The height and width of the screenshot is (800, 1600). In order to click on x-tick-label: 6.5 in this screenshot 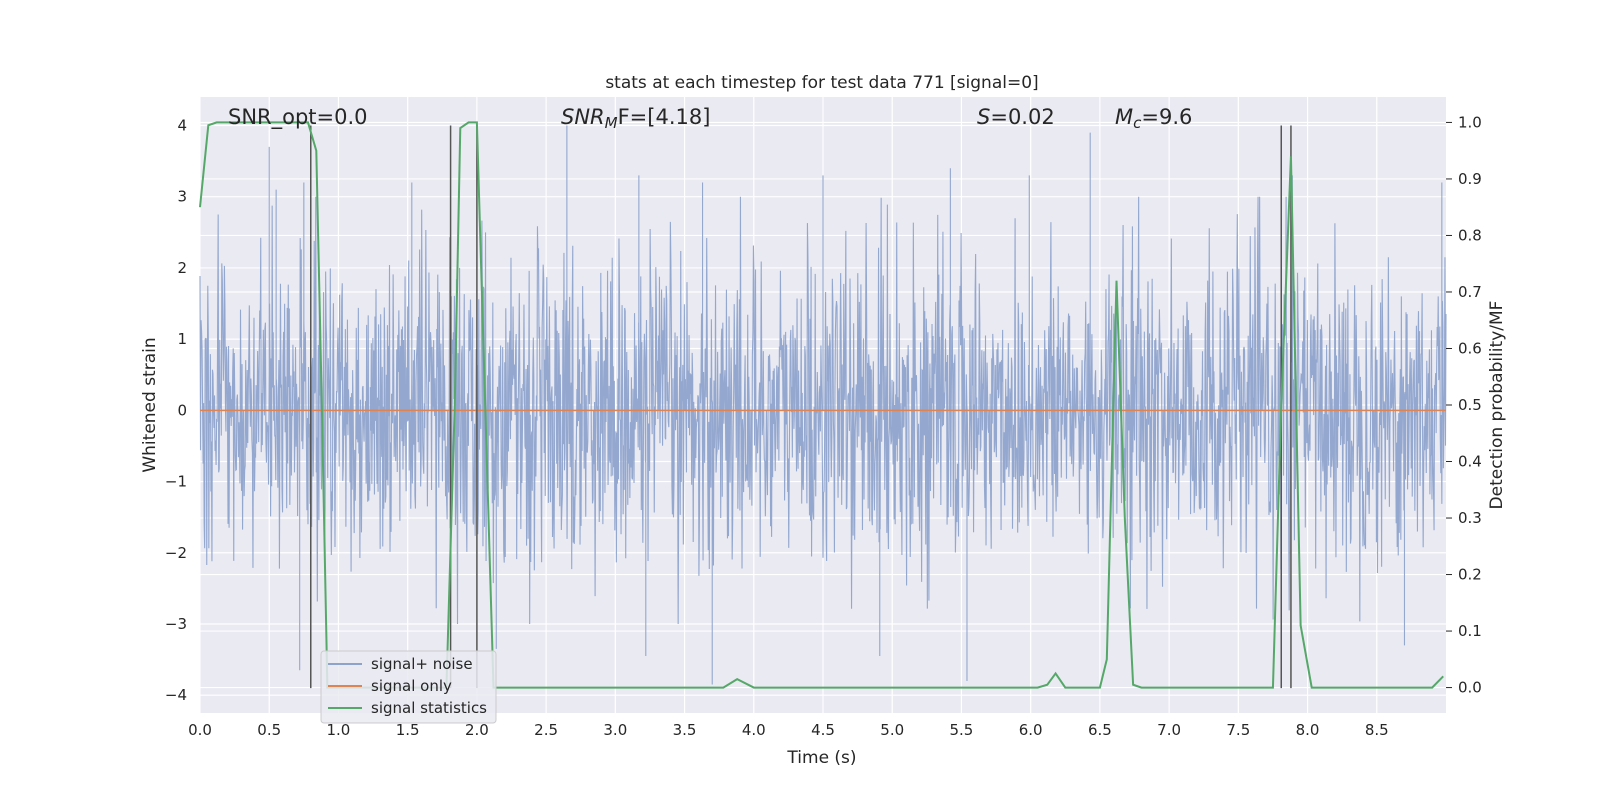, I will do `click(1100, 730)`.